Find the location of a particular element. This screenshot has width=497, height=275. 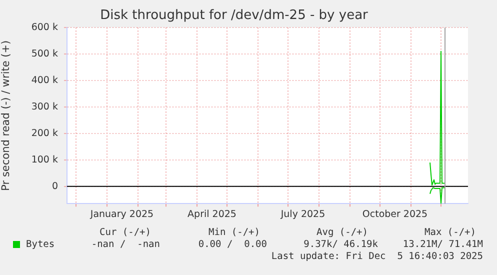

text: -nan / -nan is located at coordinates (125, 244).